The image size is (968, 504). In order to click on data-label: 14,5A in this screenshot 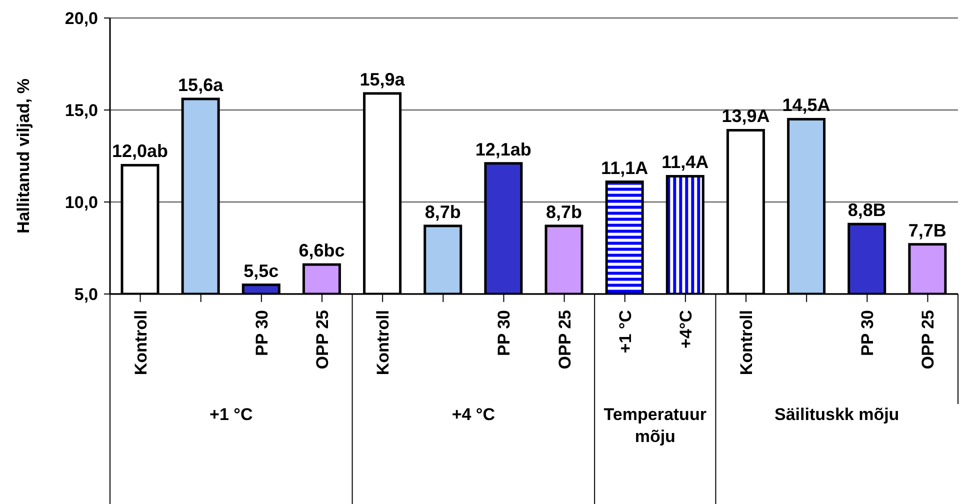, I will do `click(806, 105)`.